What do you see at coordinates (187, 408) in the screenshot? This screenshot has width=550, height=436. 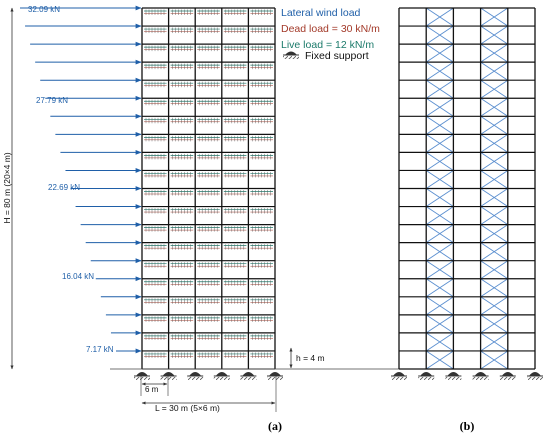 I see `span-label: L = 30 m (5×6 m)` at bounding box center [187, 408].